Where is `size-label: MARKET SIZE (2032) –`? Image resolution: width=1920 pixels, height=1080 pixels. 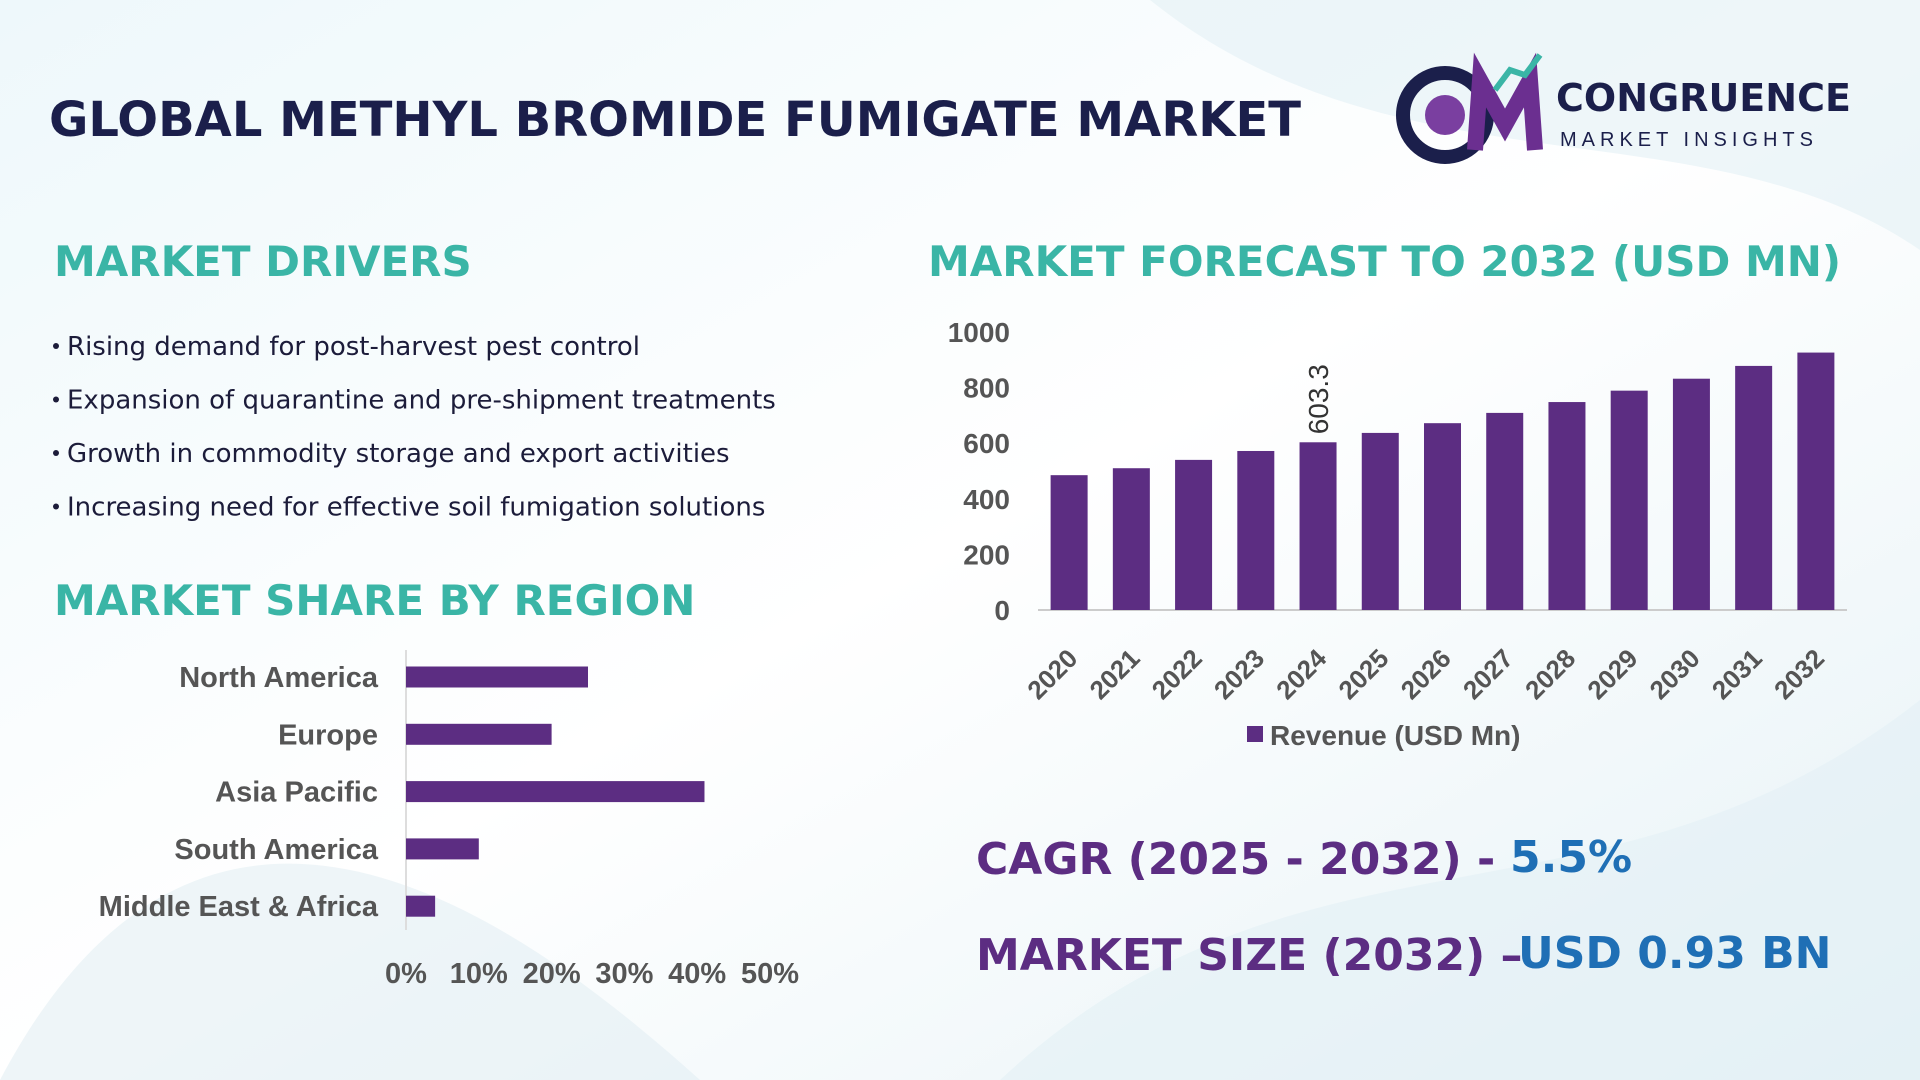
size-label: MARKET SIZE (2032) – is located at coordinates (1249, 955).